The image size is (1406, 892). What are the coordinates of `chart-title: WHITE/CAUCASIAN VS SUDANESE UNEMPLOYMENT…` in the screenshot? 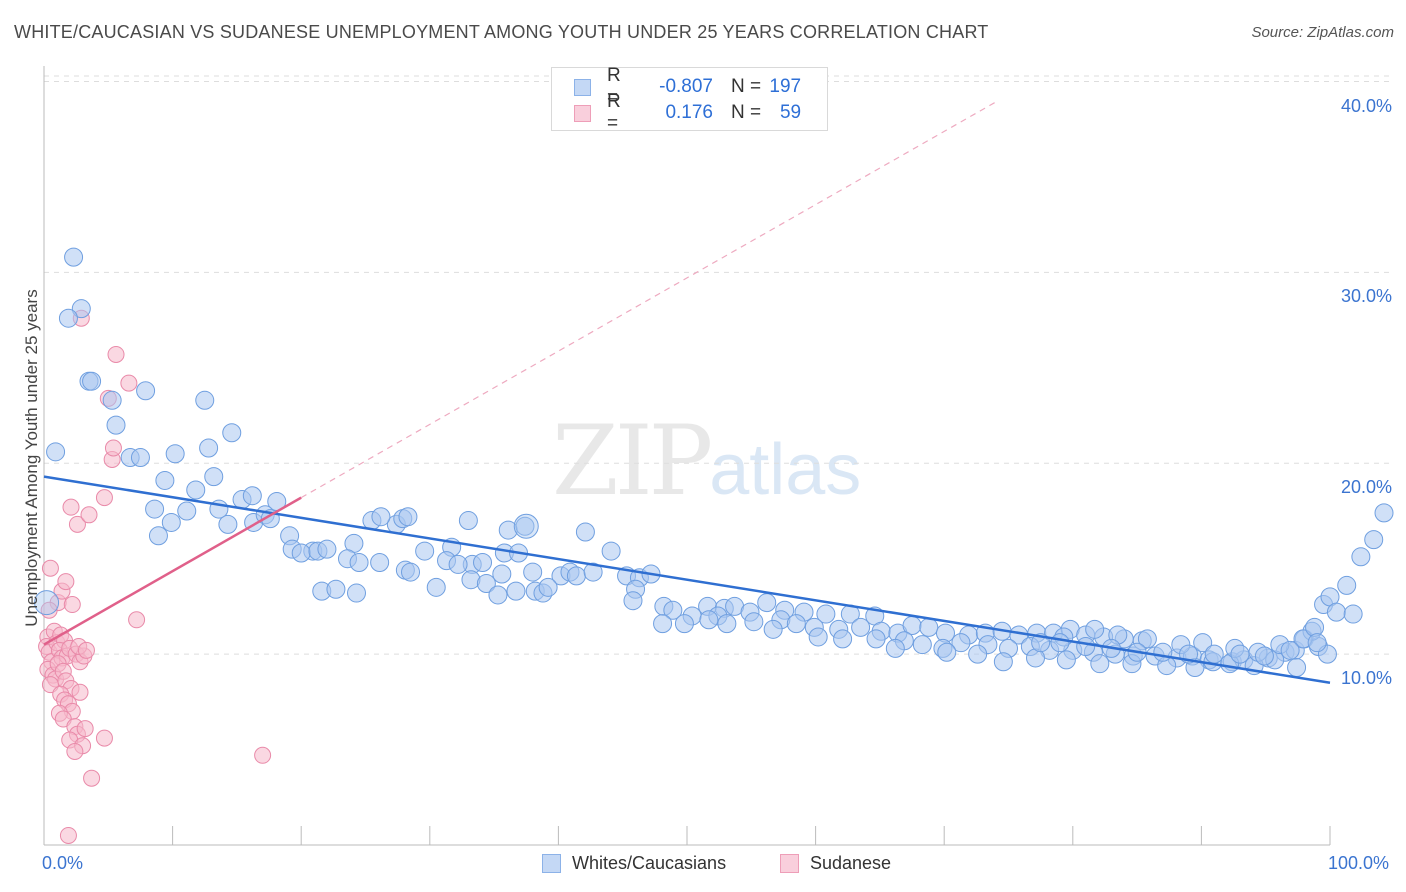 It's located at (501, 32).